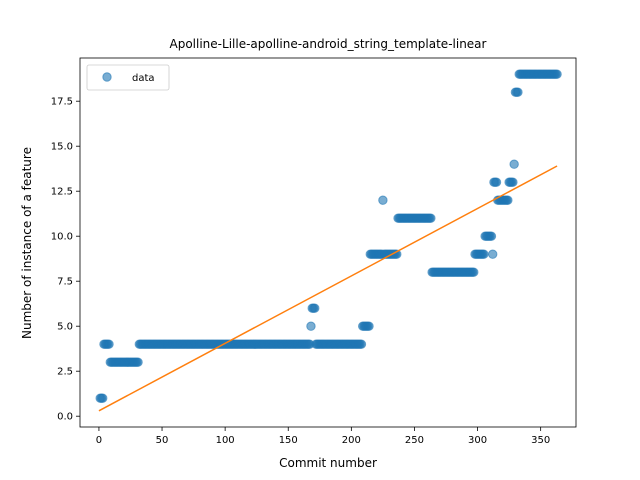  I want to click on legend-marker, so click(107, 77).